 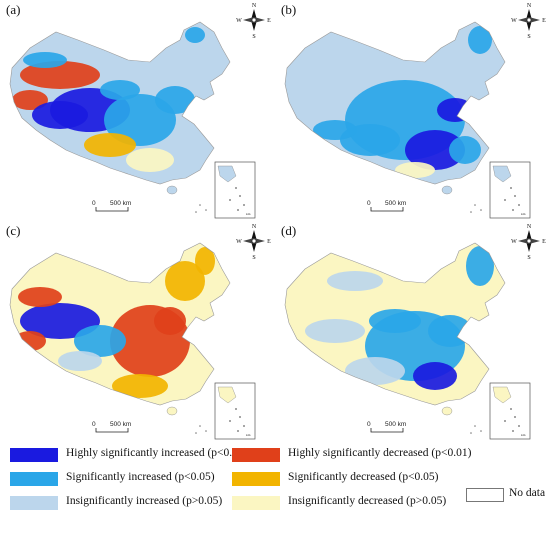 I want to click on inset-scale-label-a: km, so click(x=248, y=214).